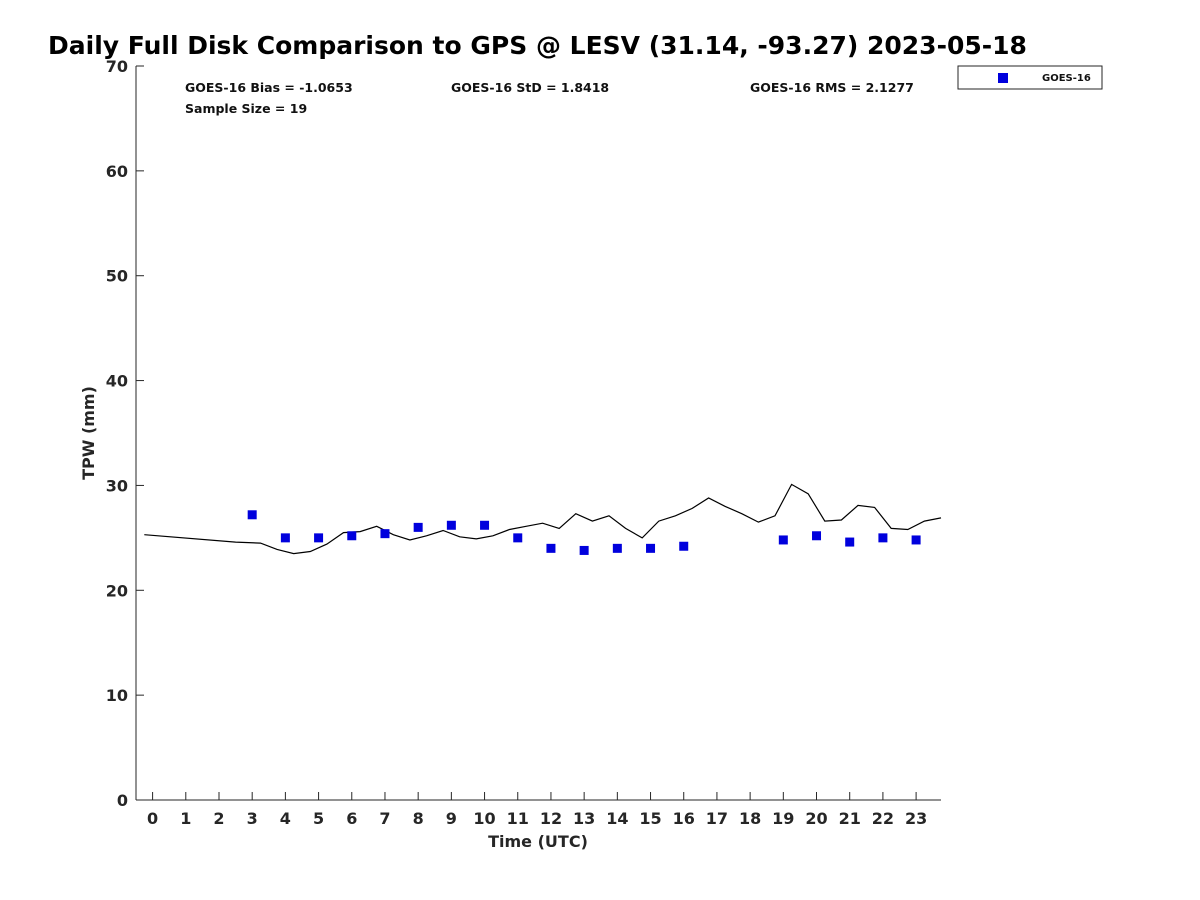  I want to click on x-tick-label: 11, so click(518, 818).